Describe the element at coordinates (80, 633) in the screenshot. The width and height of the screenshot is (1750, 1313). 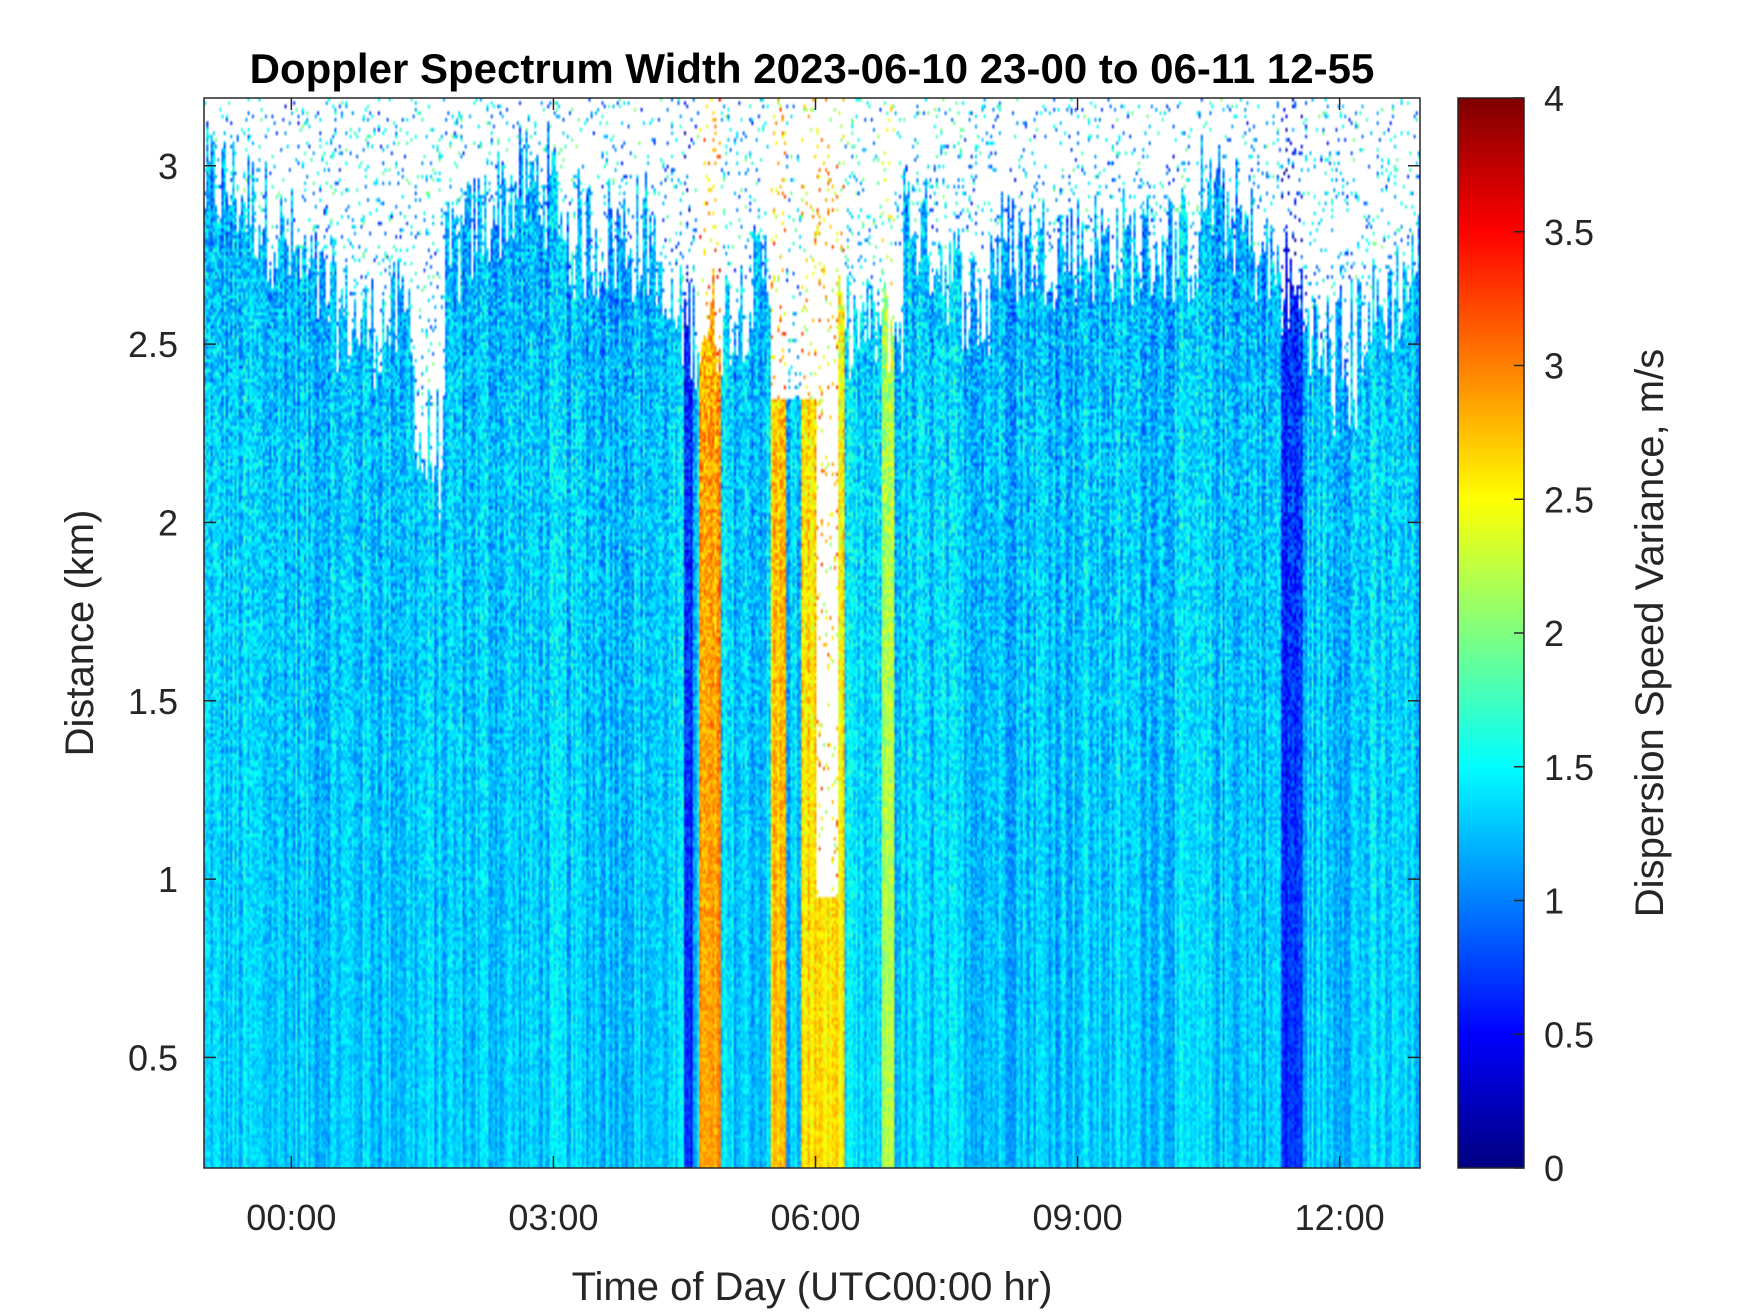
I see `y-axis-label: Distance (km)` at that location.